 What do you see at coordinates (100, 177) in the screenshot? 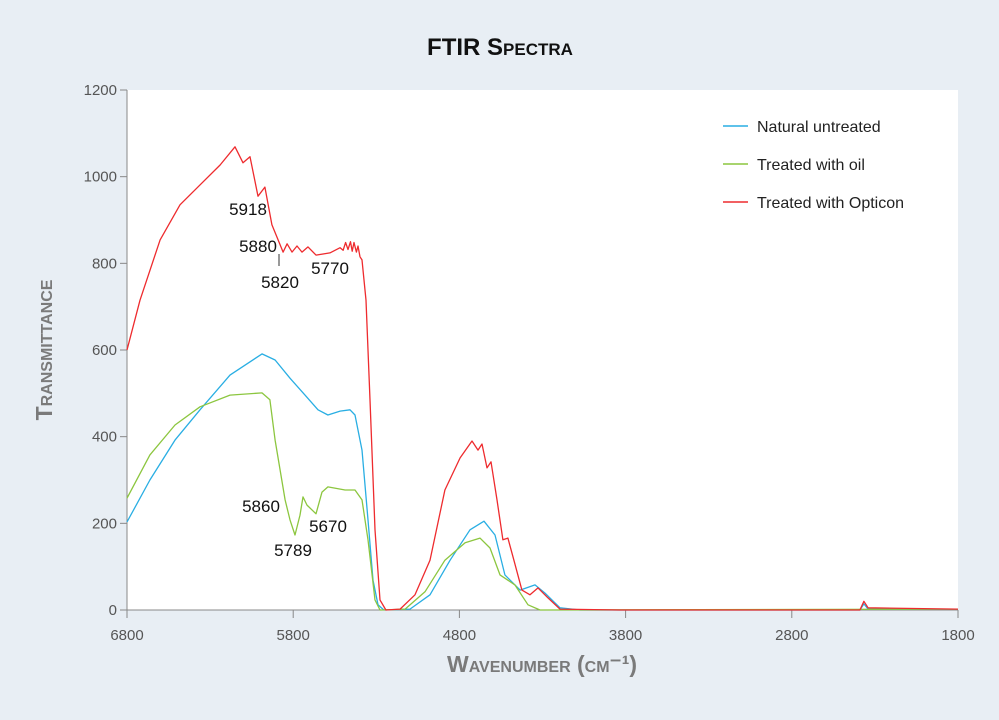
I see `y-tick-label: 1000` at bounding box center [100, 177].